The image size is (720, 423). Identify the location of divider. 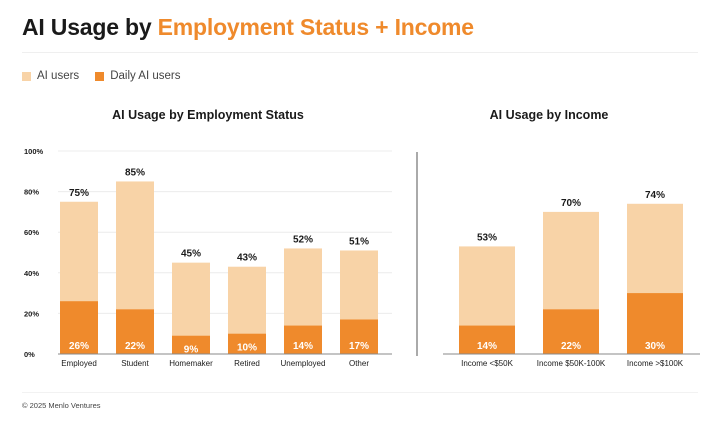
(360, 52).